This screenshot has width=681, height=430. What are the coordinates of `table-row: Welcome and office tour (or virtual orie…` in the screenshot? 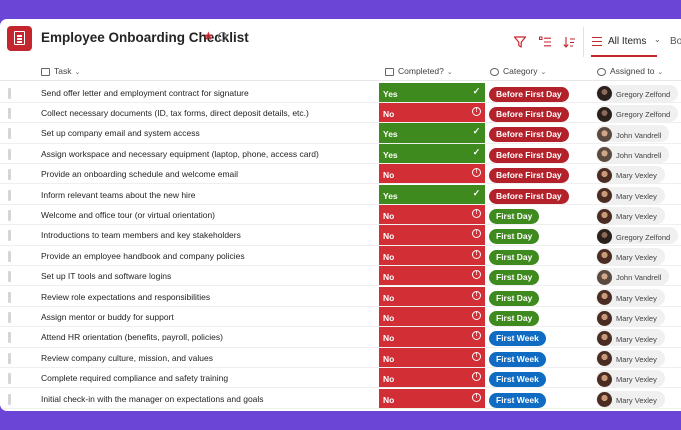 It's located at (340, 215).